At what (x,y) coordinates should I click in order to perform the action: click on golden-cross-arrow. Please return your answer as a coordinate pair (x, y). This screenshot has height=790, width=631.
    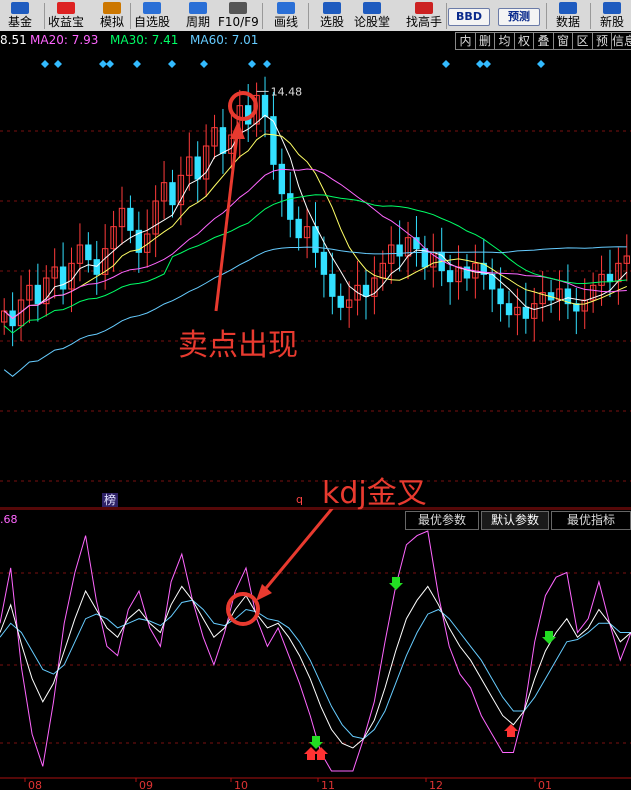
    Looking at the image, I should click on (297, 551).